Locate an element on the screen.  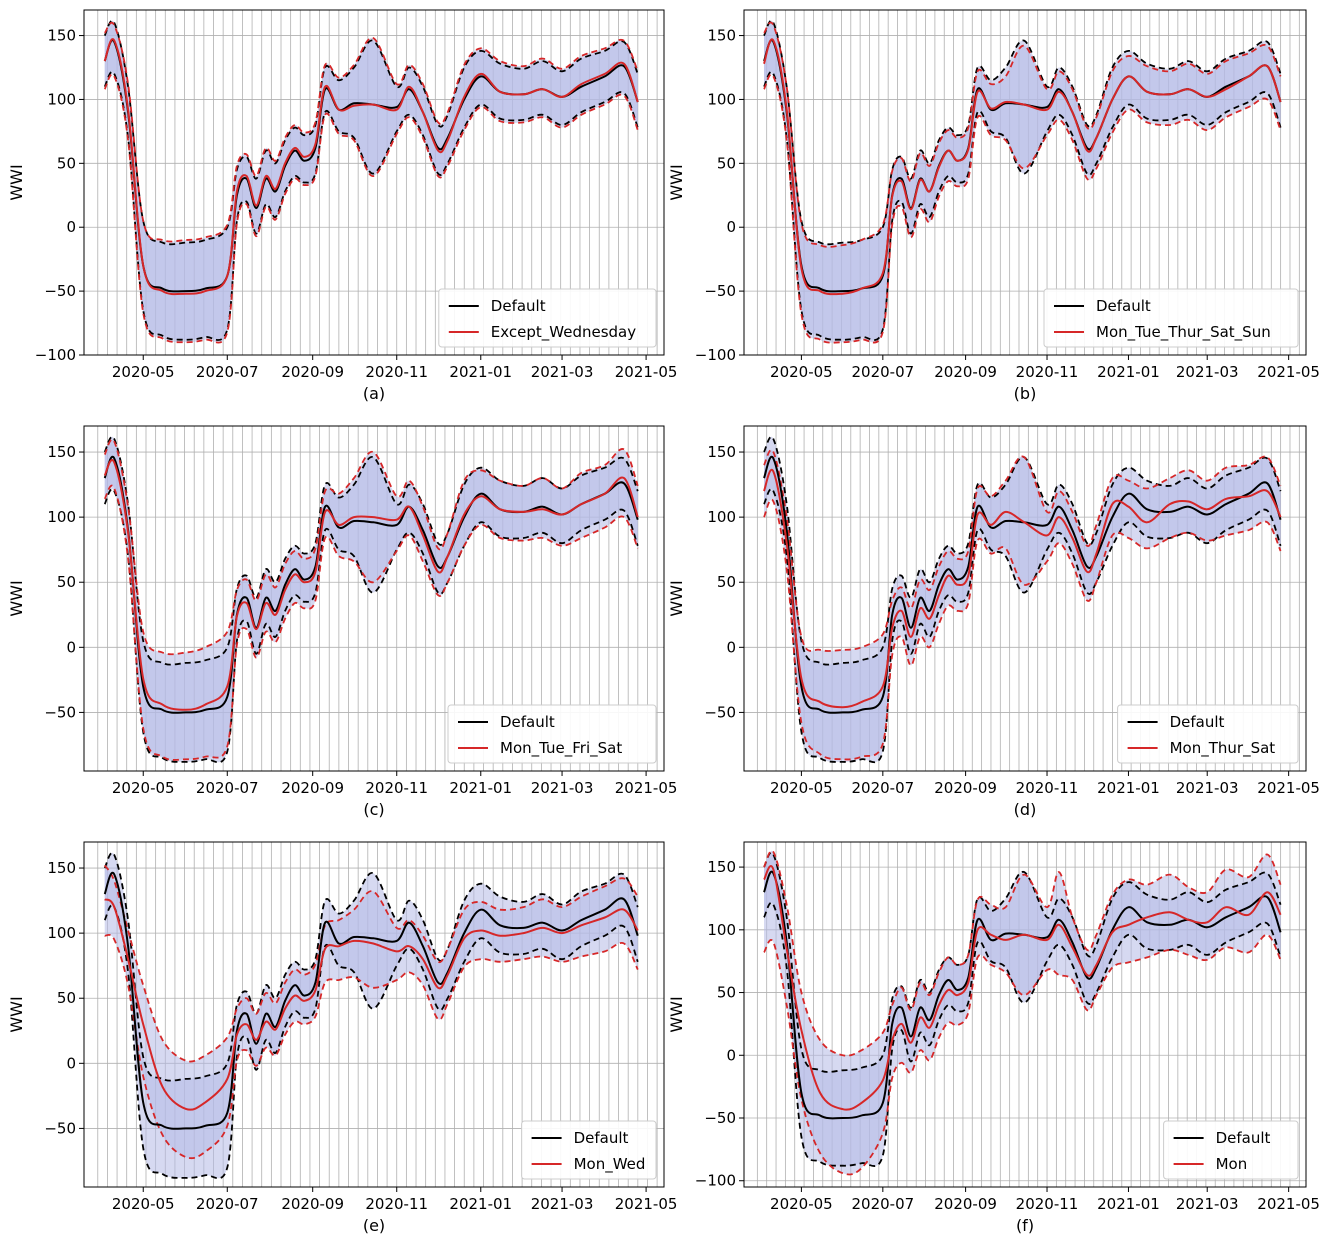
legend-box is located at coordinates (547, 318).